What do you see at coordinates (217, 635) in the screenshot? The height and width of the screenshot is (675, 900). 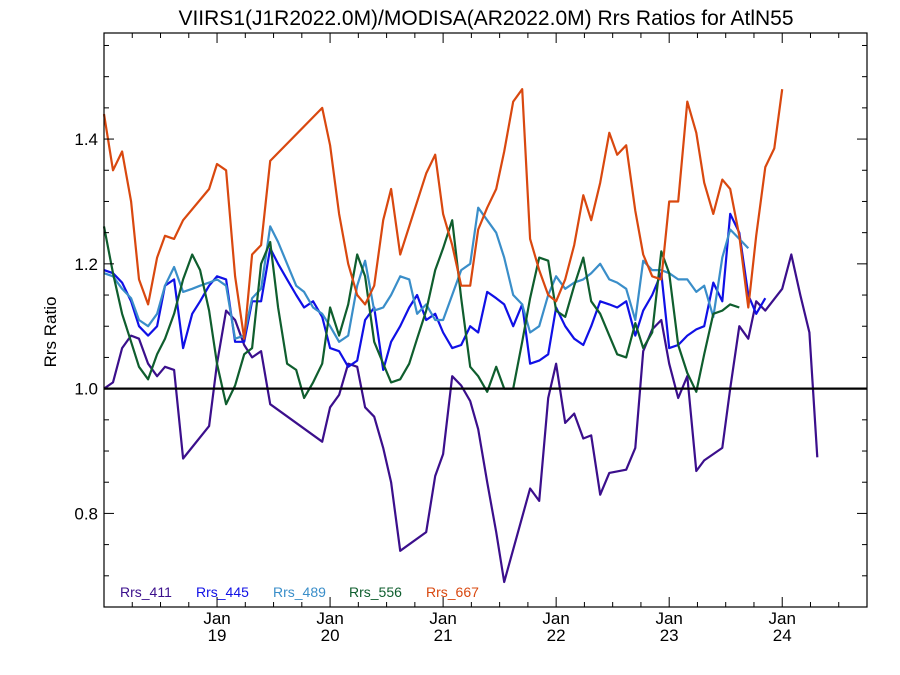 I see `x-tick-label-year: 19` at bounding box center [217, 635].